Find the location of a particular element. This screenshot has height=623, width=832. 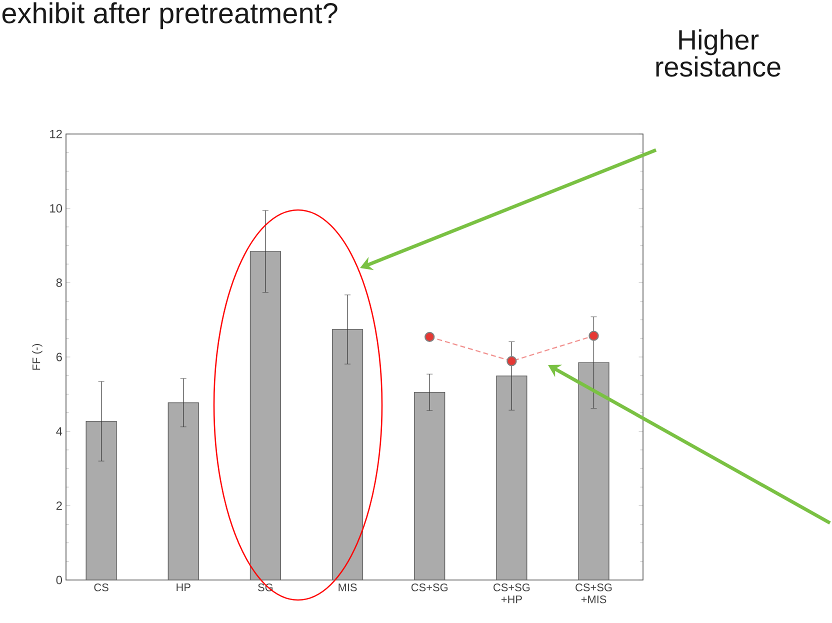

y-tick-label: 4 is located at coordinates (59, 431).